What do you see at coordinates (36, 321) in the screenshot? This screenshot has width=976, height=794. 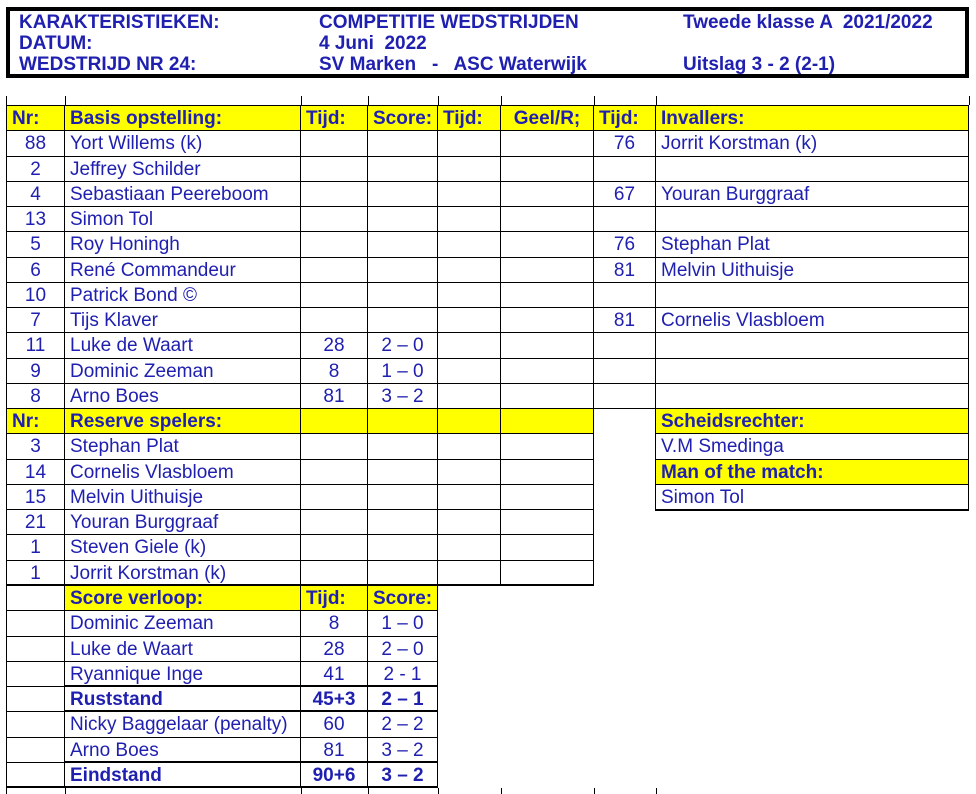 I see `player-number: 7` at bounding box center [36, 321].